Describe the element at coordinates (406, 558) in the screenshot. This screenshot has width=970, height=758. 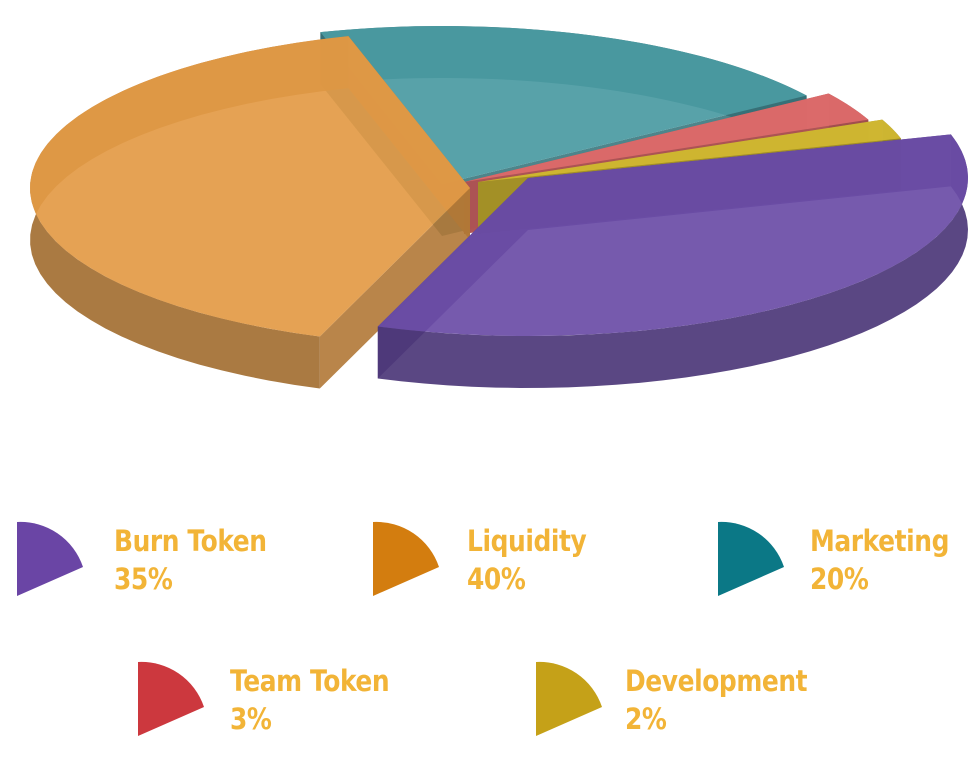
I see `legend-swatch-liquidity` at that location.